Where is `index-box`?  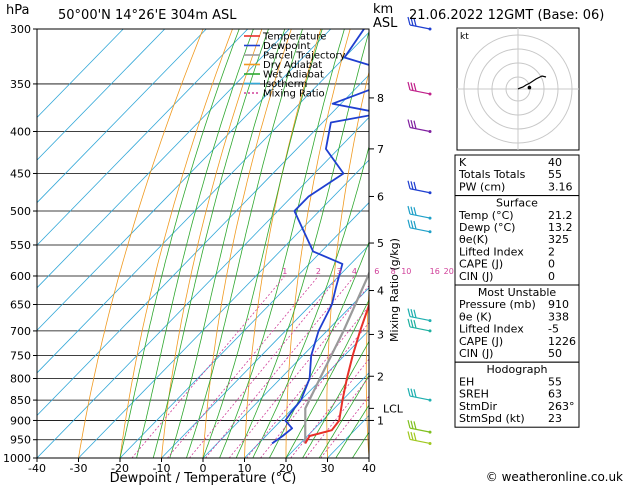
index-box is located at coordinates (517, 394).